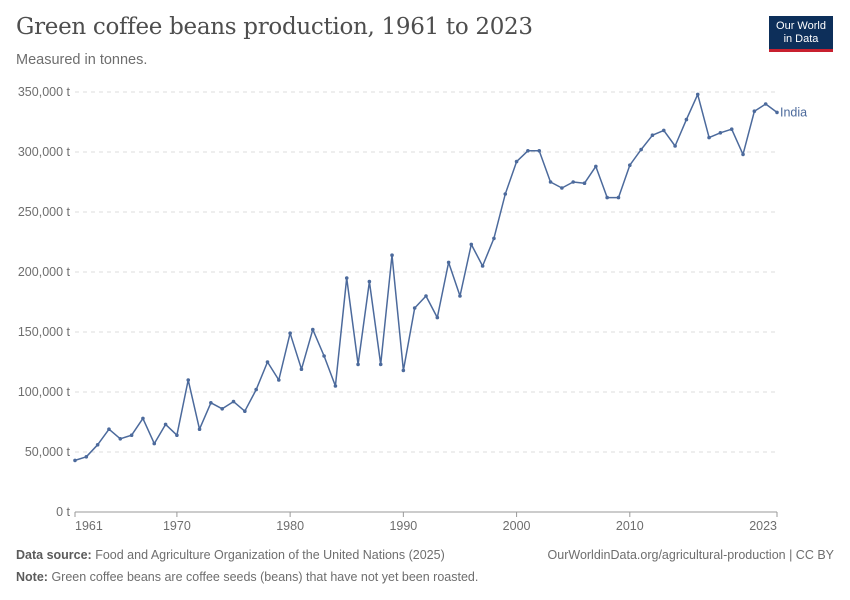  What do you see at coordinates (793, 112) in the screenshot?
I see `series-label: India` at bounding box center [793, 112].